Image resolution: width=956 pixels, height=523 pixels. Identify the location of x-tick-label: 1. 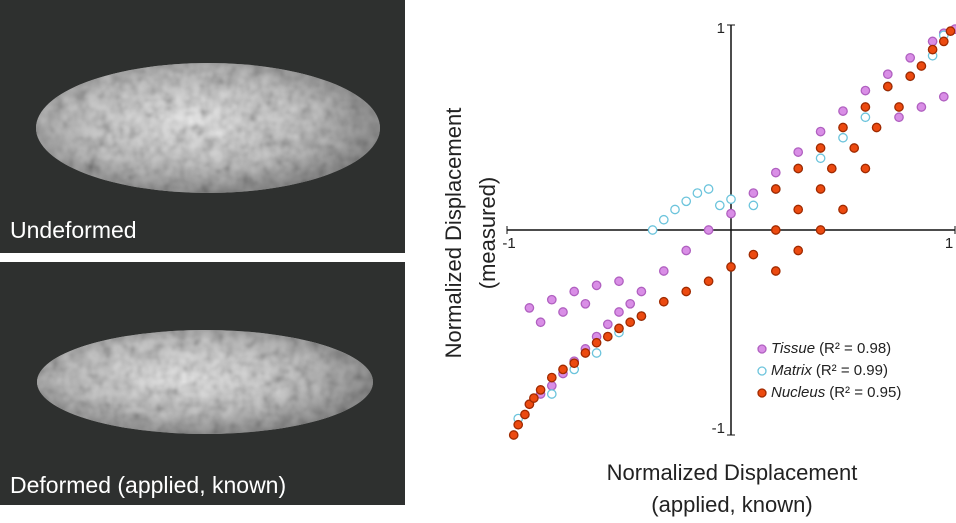
(949, 243).